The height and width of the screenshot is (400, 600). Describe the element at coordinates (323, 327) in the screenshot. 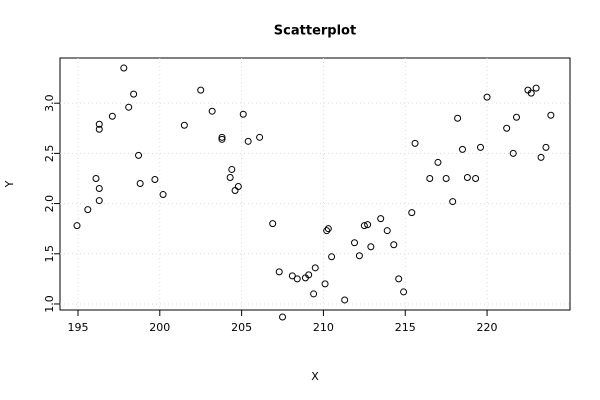

I see `x-tick-label: 210` at that location.